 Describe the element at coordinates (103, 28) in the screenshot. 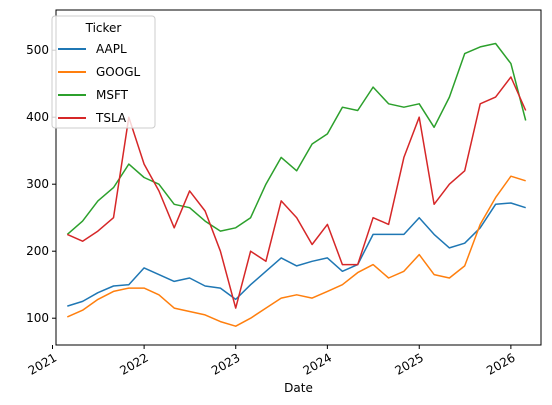

I see `legend-title: Ticker` at that location.